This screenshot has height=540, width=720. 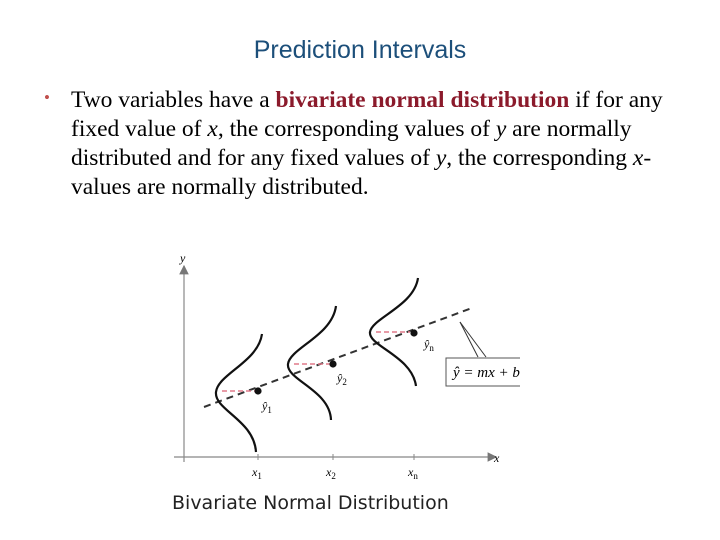 What do you see at coordinates (496, 458) in the screenshot?
I see `x-axis-label: x` at bounding box center [496, 458].